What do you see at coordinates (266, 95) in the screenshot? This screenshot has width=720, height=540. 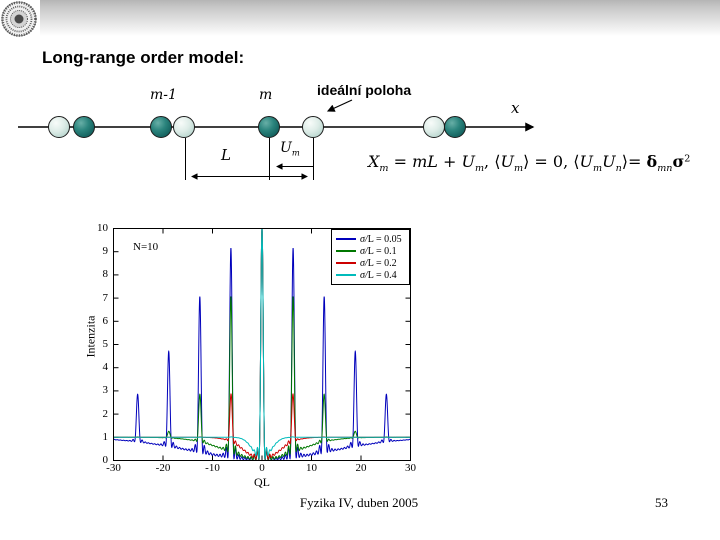 I see `label-m: m` at bounding box center [266, 95].